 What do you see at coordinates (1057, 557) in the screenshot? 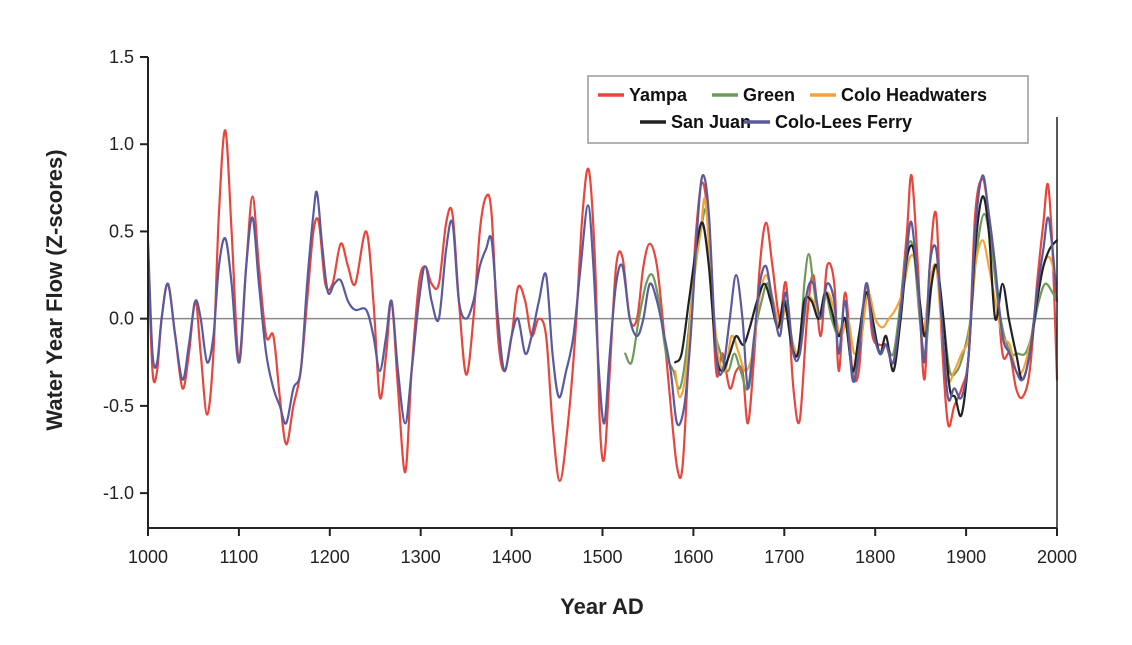
I see `x-tick-label: 2000` at bounding box center [1057, 557].